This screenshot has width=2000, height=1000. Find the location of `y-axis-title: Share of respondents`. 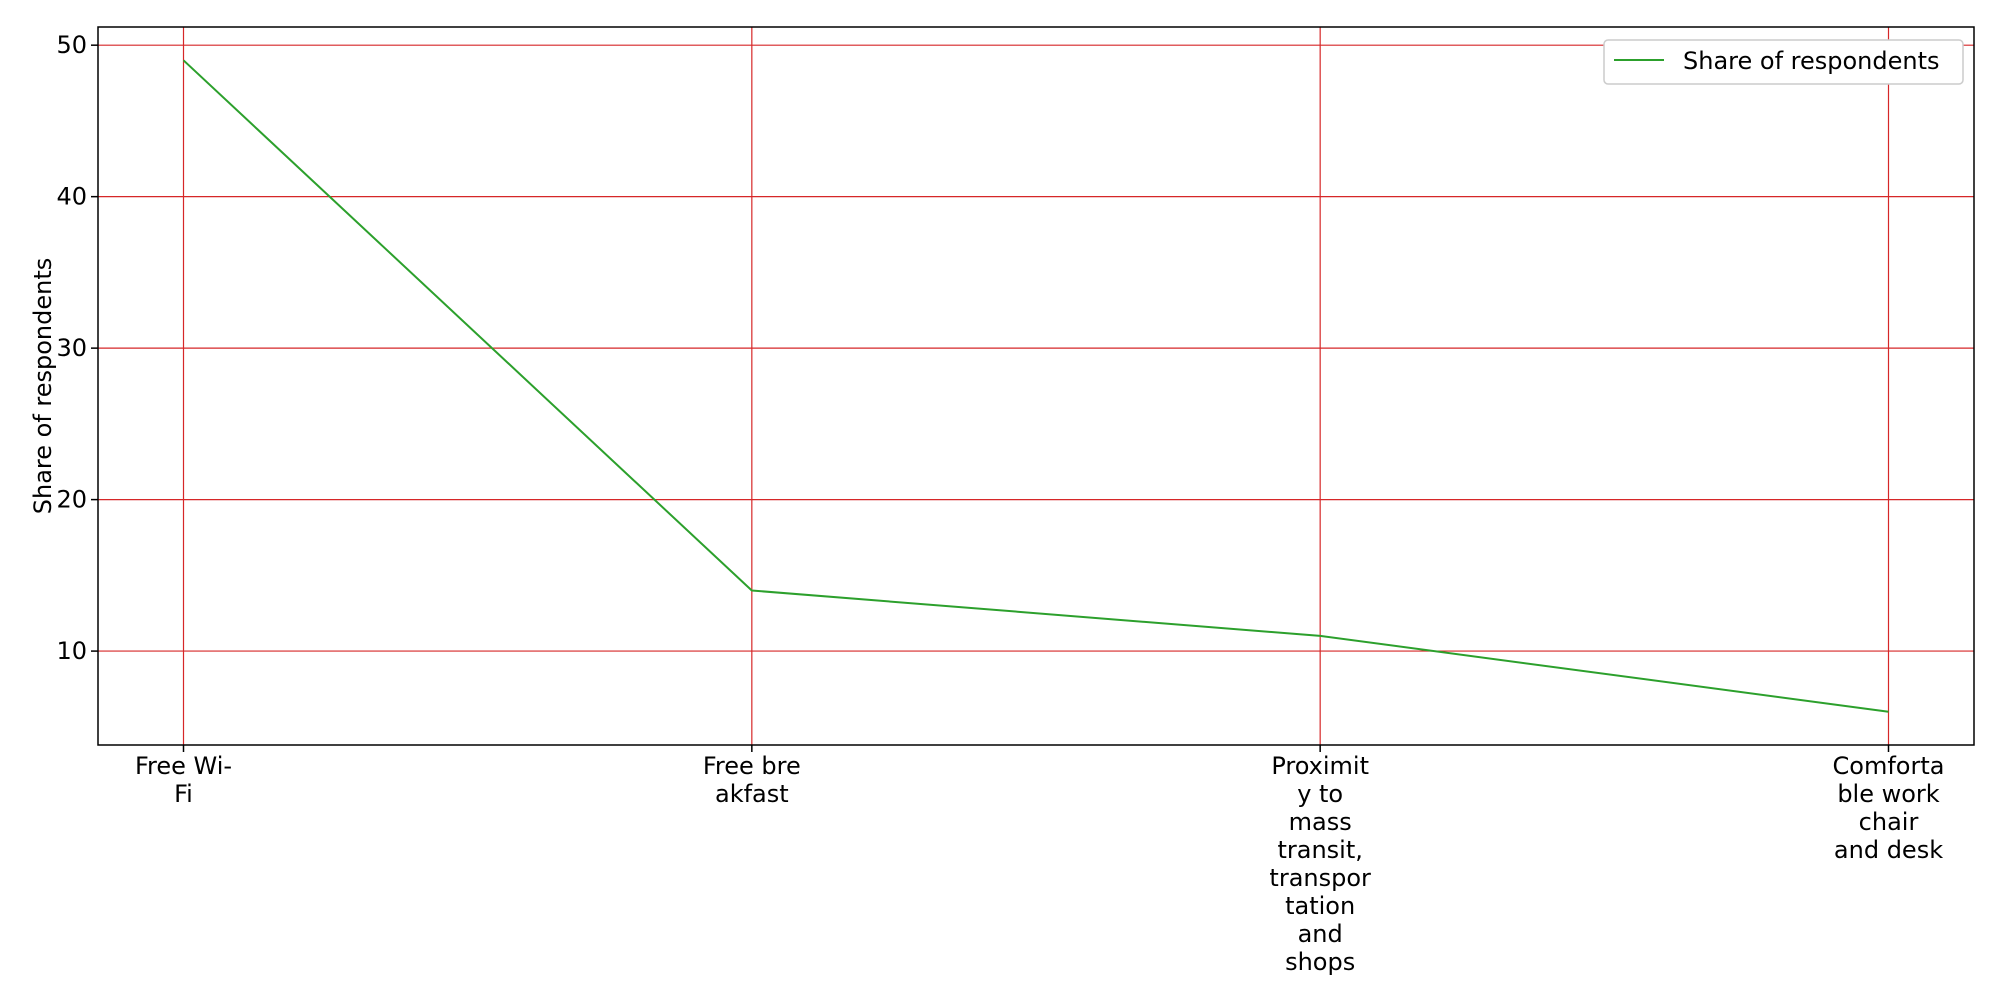

y-axis-title: Share of respondents is located at coordinates (43, 386).